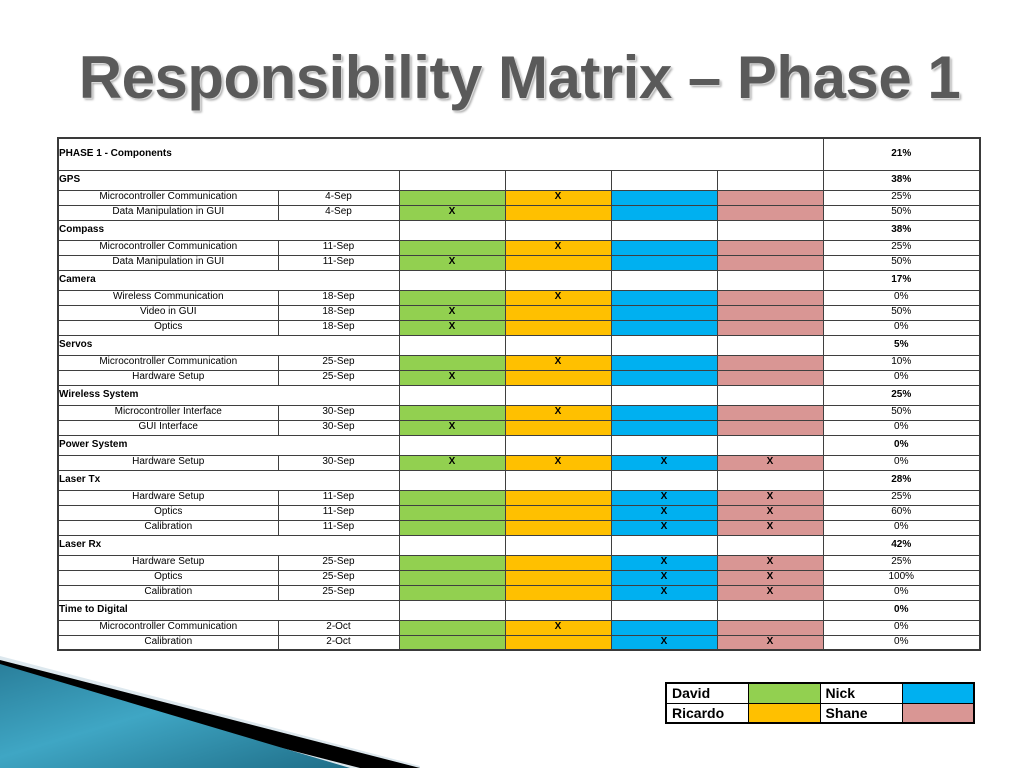 The image size is (1024, 768). I want to click on task-row: Video in GUI 18-Sep X 50%, so click(519, 312).